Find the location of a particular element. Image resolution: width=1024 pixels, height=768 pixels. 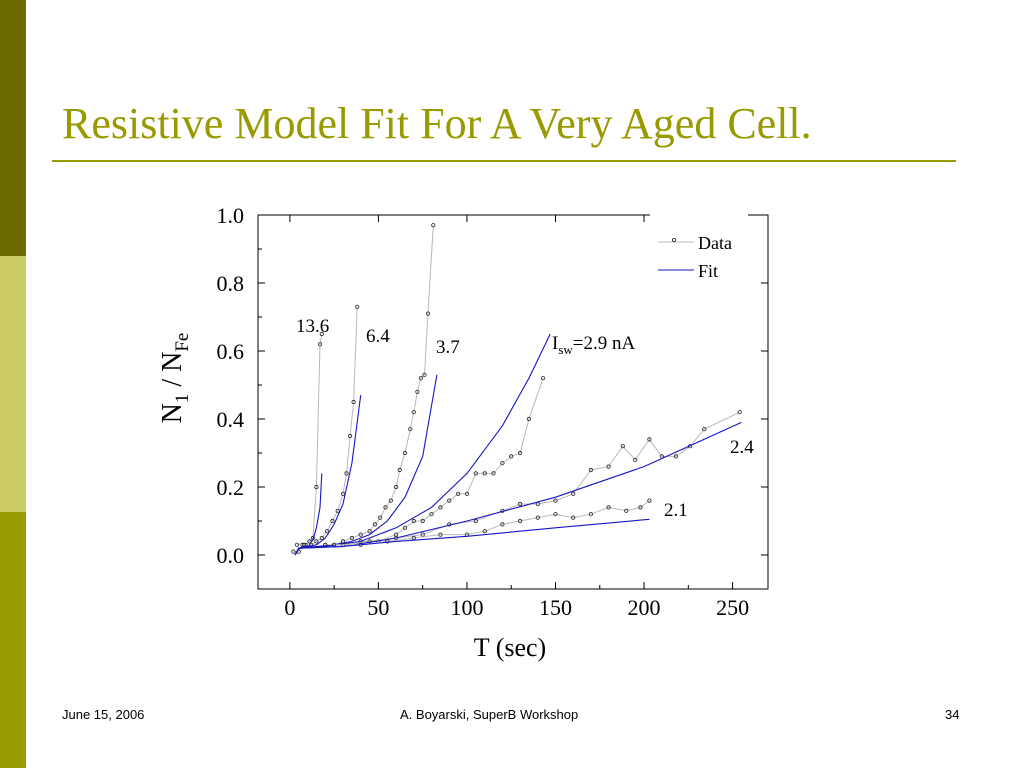

series-current-label: 2.4 is located at coordinates (742, 447).